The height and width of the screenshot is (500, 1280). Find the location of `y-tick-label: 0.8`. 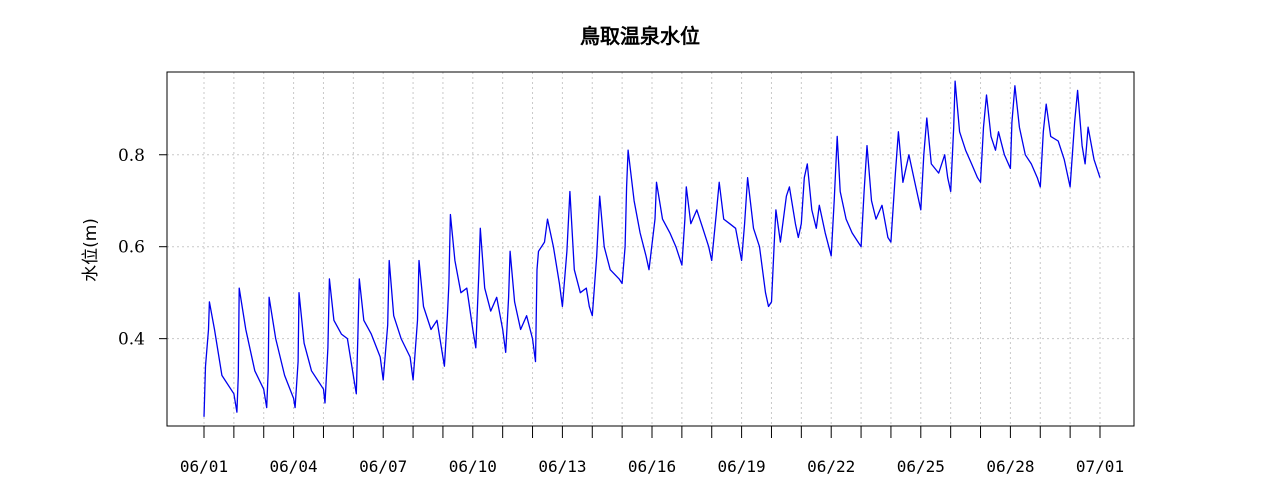

y-tick-label: 0.8 is located at coordinates (131, 156).